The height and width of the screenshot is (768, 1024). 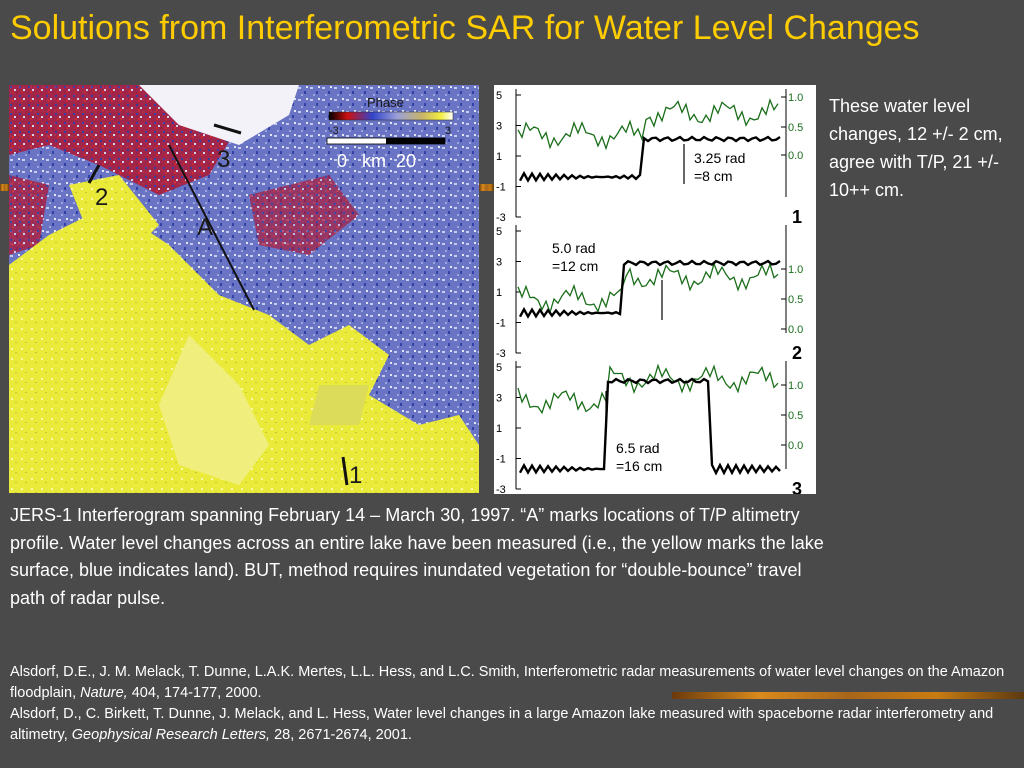 I want to click on rad-label: 5.0 rad, so click(x=574, y=248).